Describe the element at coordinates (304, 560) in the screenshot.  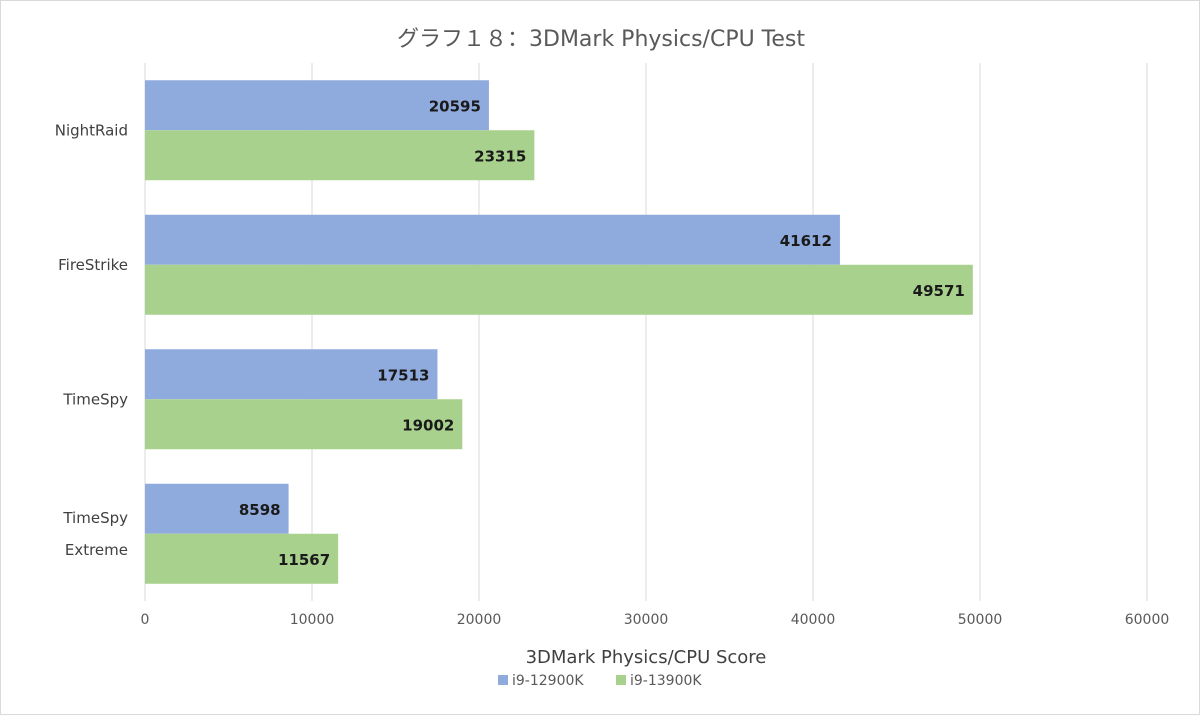
I see `data-label-1-3: 11567` at that location.